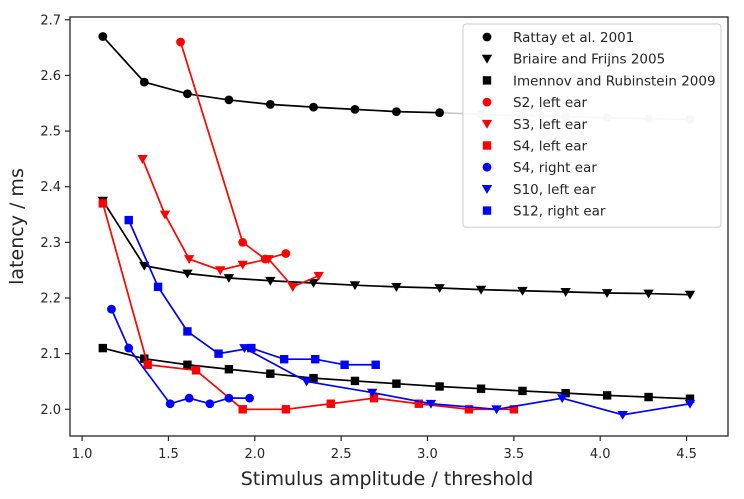  Describe the element at coordinates (559, 212) in the screenshot. I see `legend-entry-label: S12, right ear` at that location.